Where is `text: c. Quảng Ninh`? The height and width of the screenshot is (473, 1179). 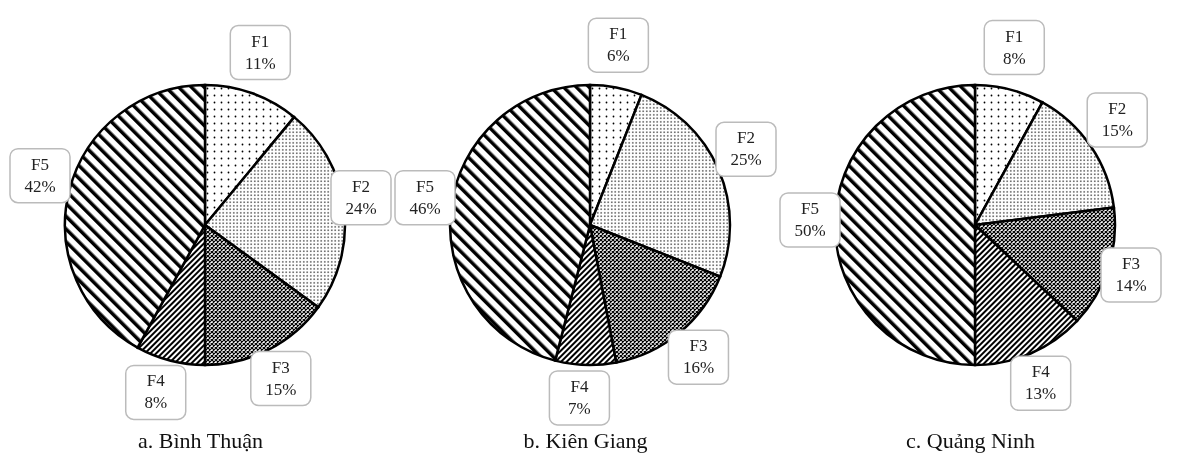 text: c. Quảng Ninh is located at coordinates (970, 441).